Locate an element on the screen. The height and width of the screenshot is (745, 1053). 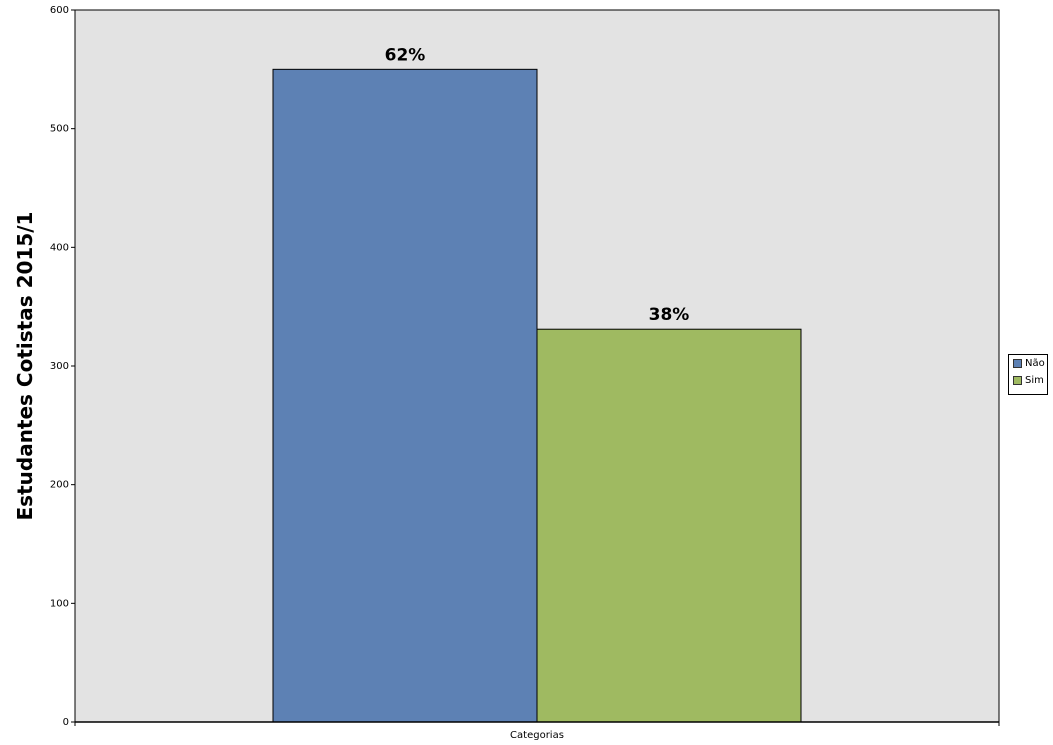
legend-item-nao: Não is located at coordinates (1028, 363).